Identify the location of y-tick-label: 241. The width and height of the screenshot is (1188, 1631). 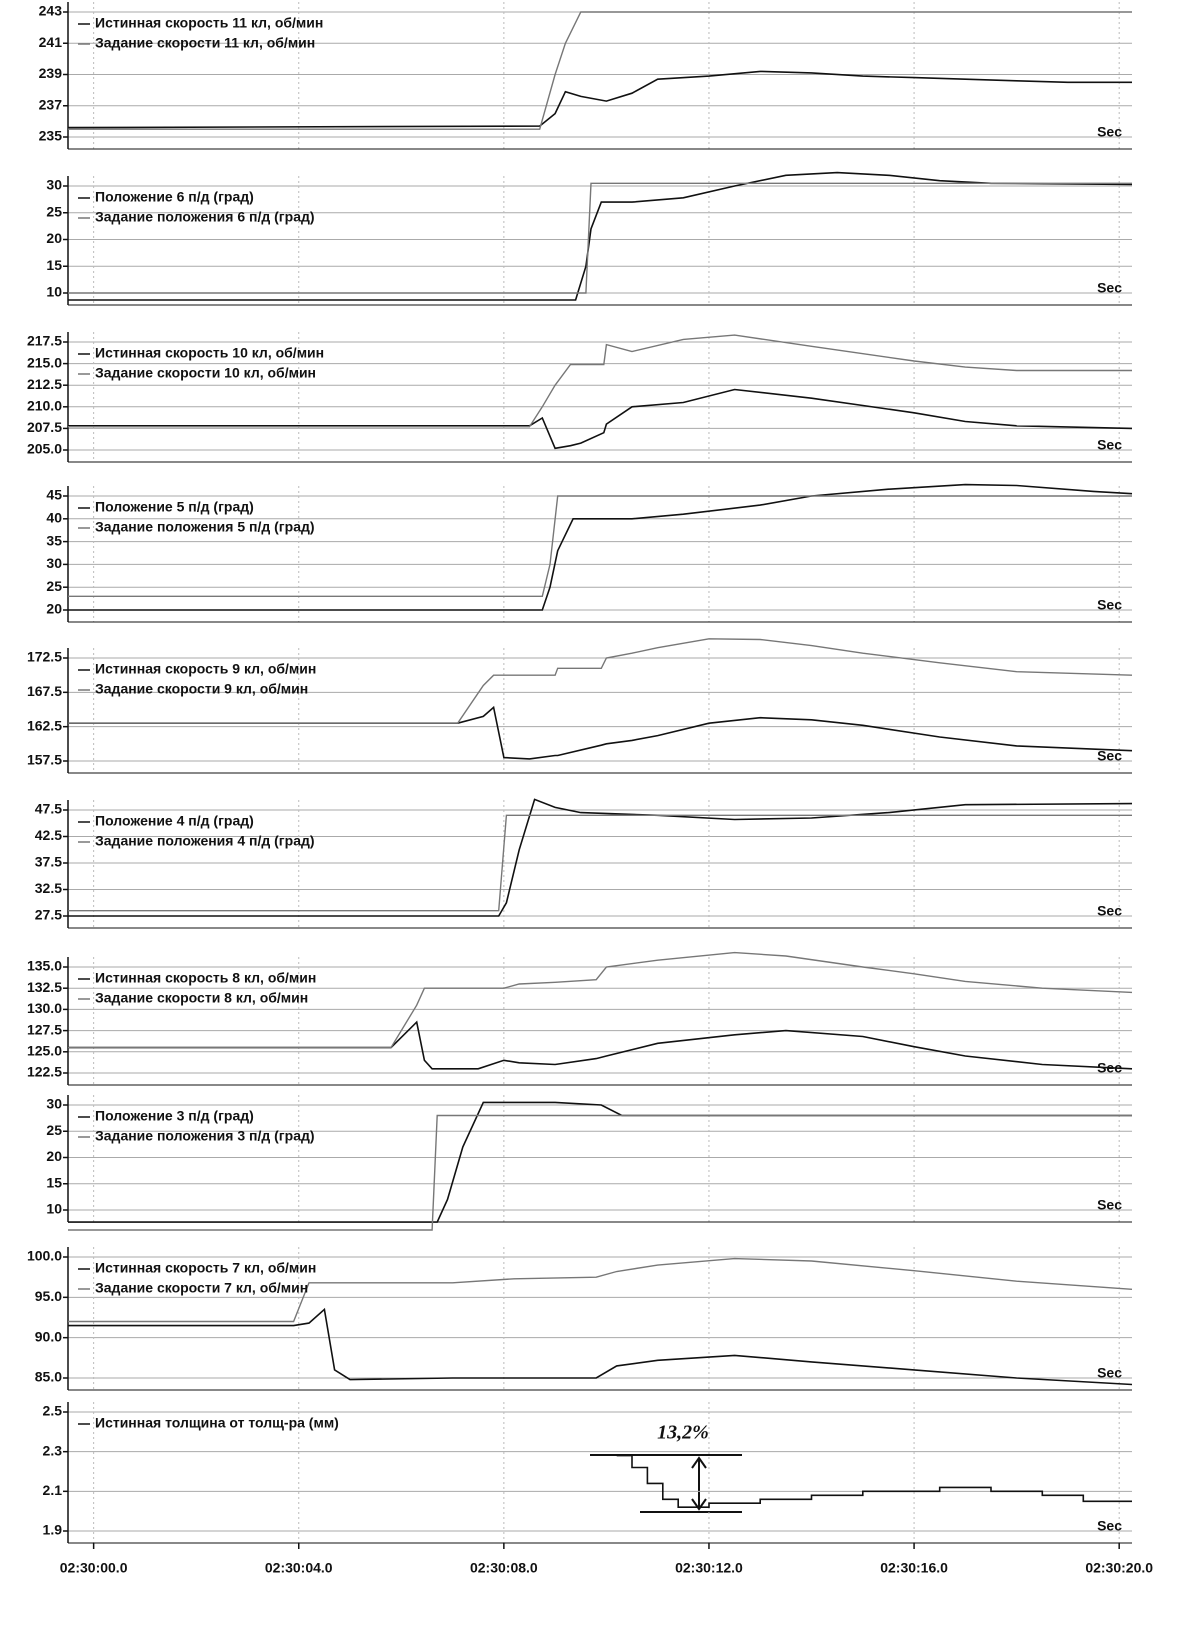
(51, 42).